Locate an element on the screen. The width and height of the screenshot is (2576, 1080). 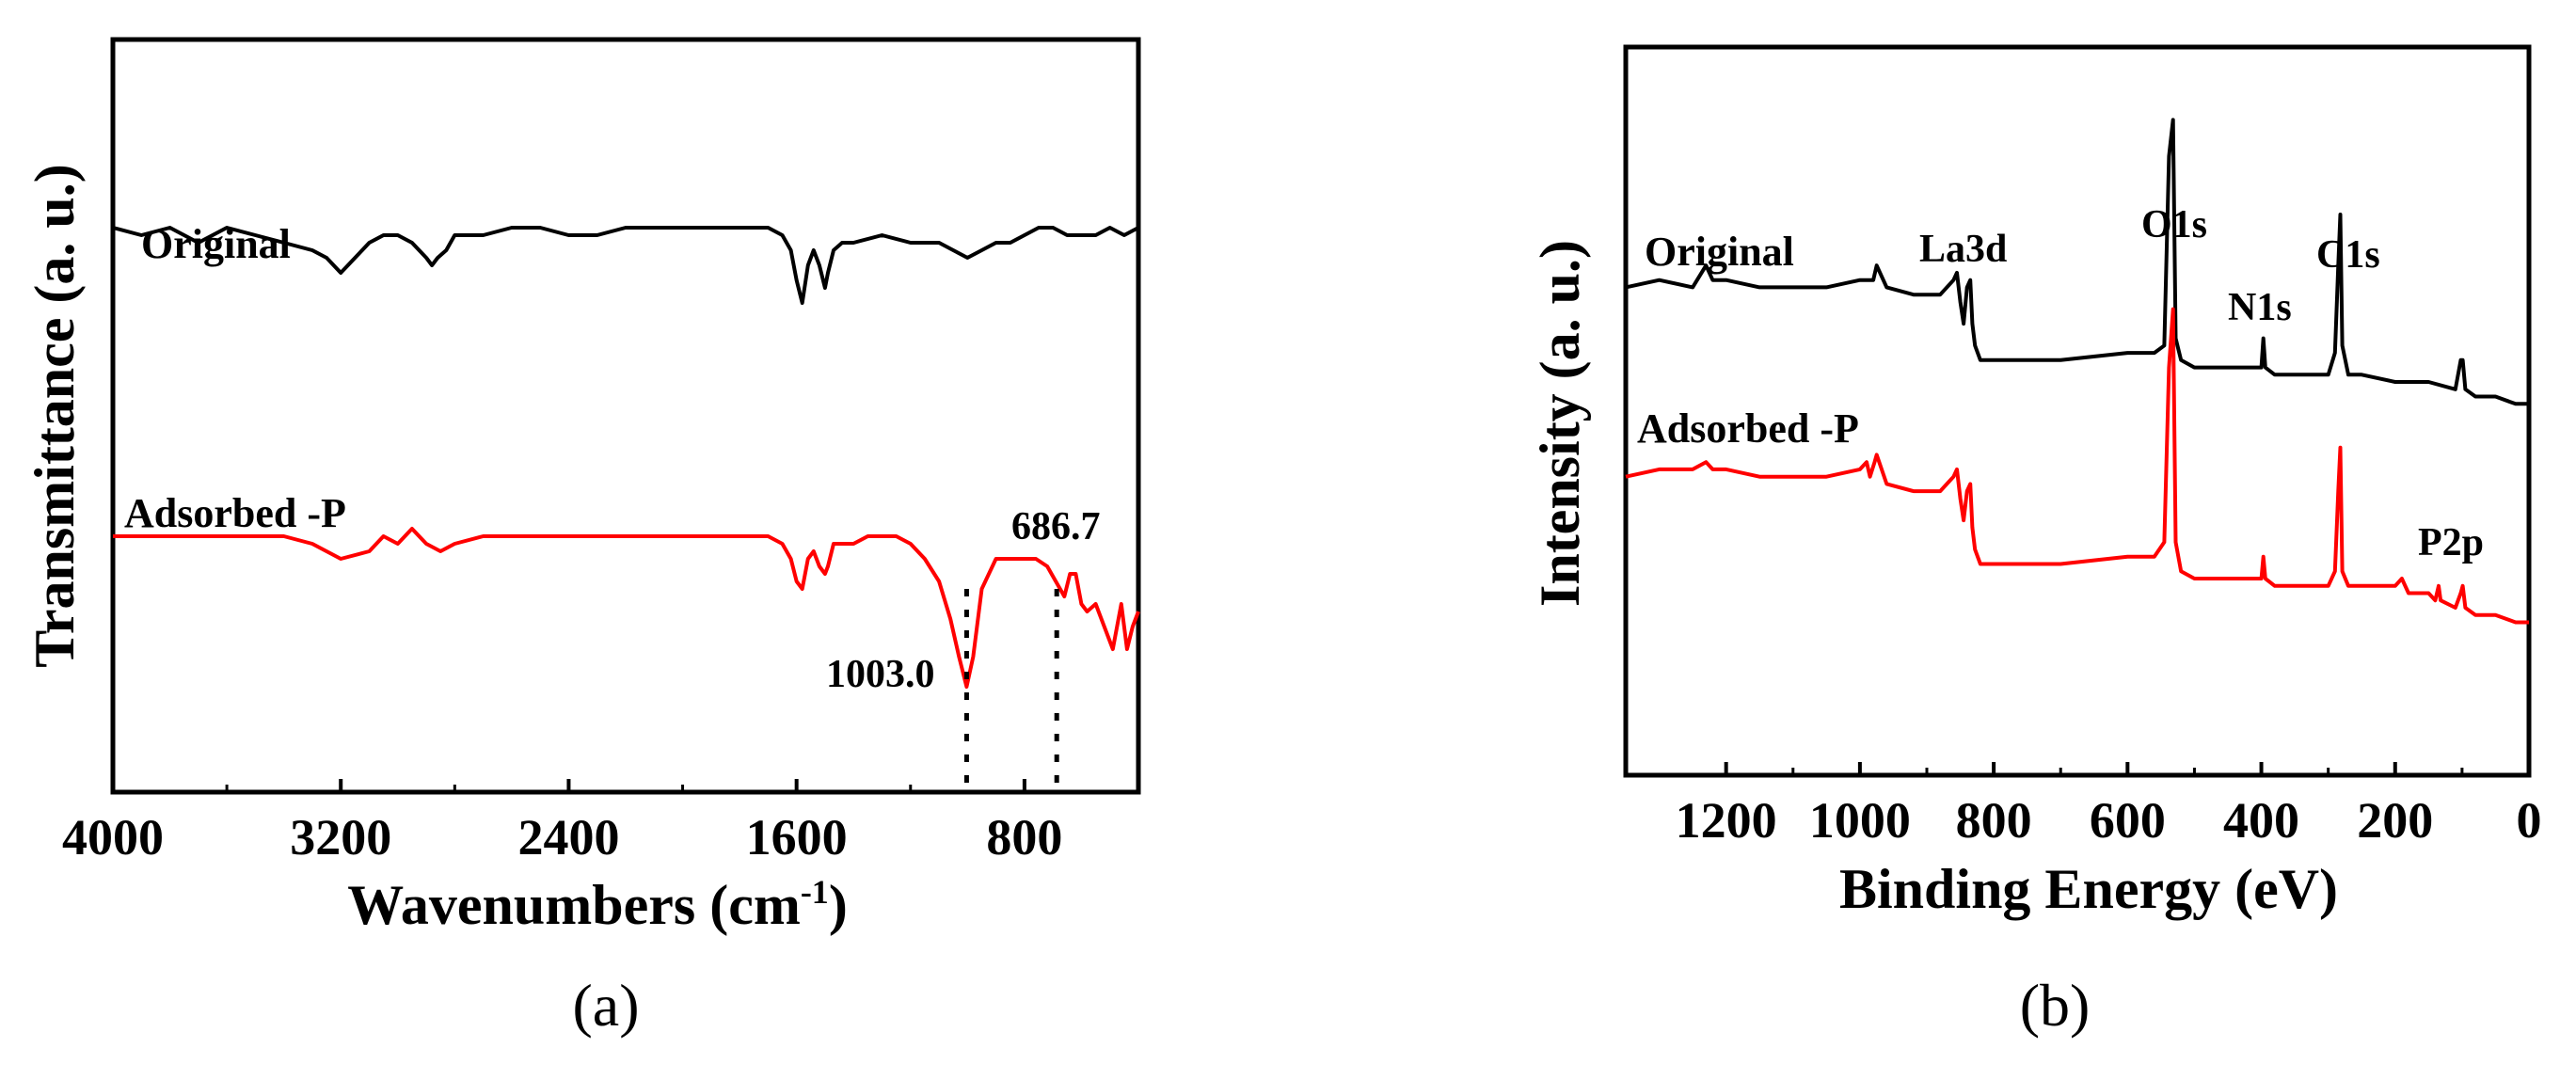
series-label-original-a: Original is located at coordinates (216, 244).